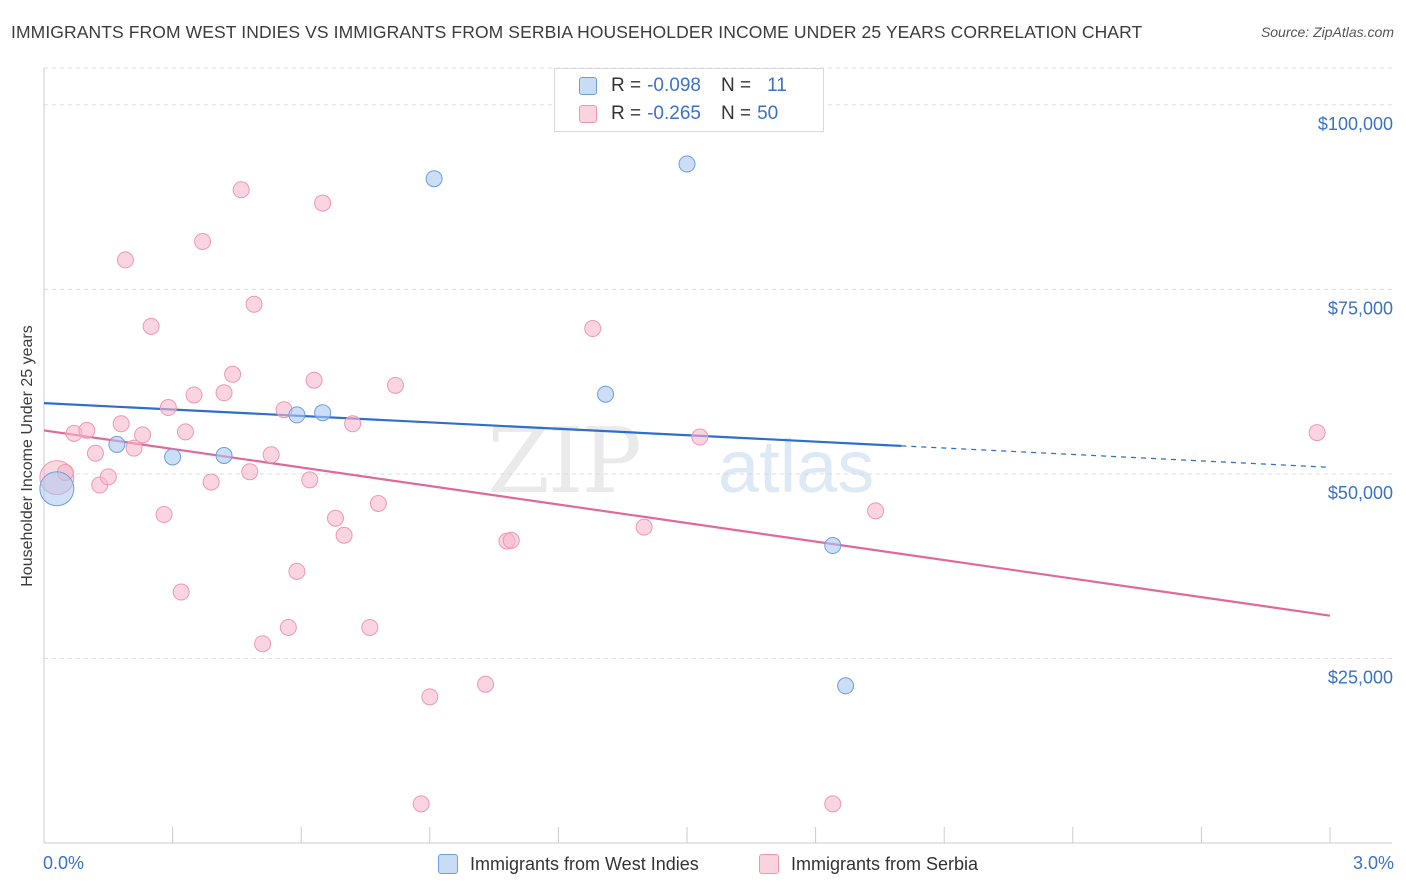 The width and height of the screenshot is (1406, 892). What do you see at coordinates (768, 113) in the screenshot?
I see `n-value: 50` at bounding box center [768, 113].